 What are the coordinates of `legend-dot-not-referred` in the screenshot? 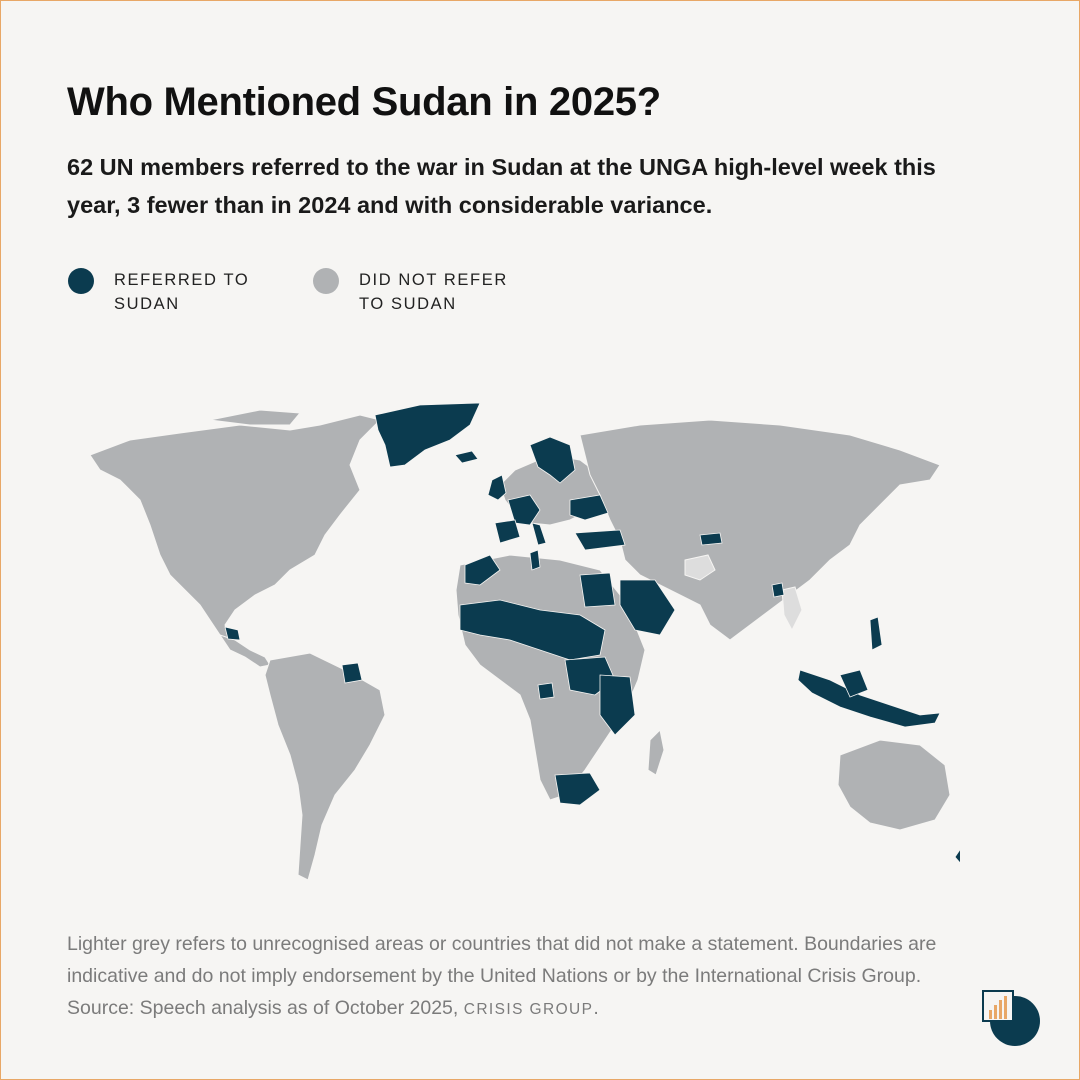 It's located at (326, 281).